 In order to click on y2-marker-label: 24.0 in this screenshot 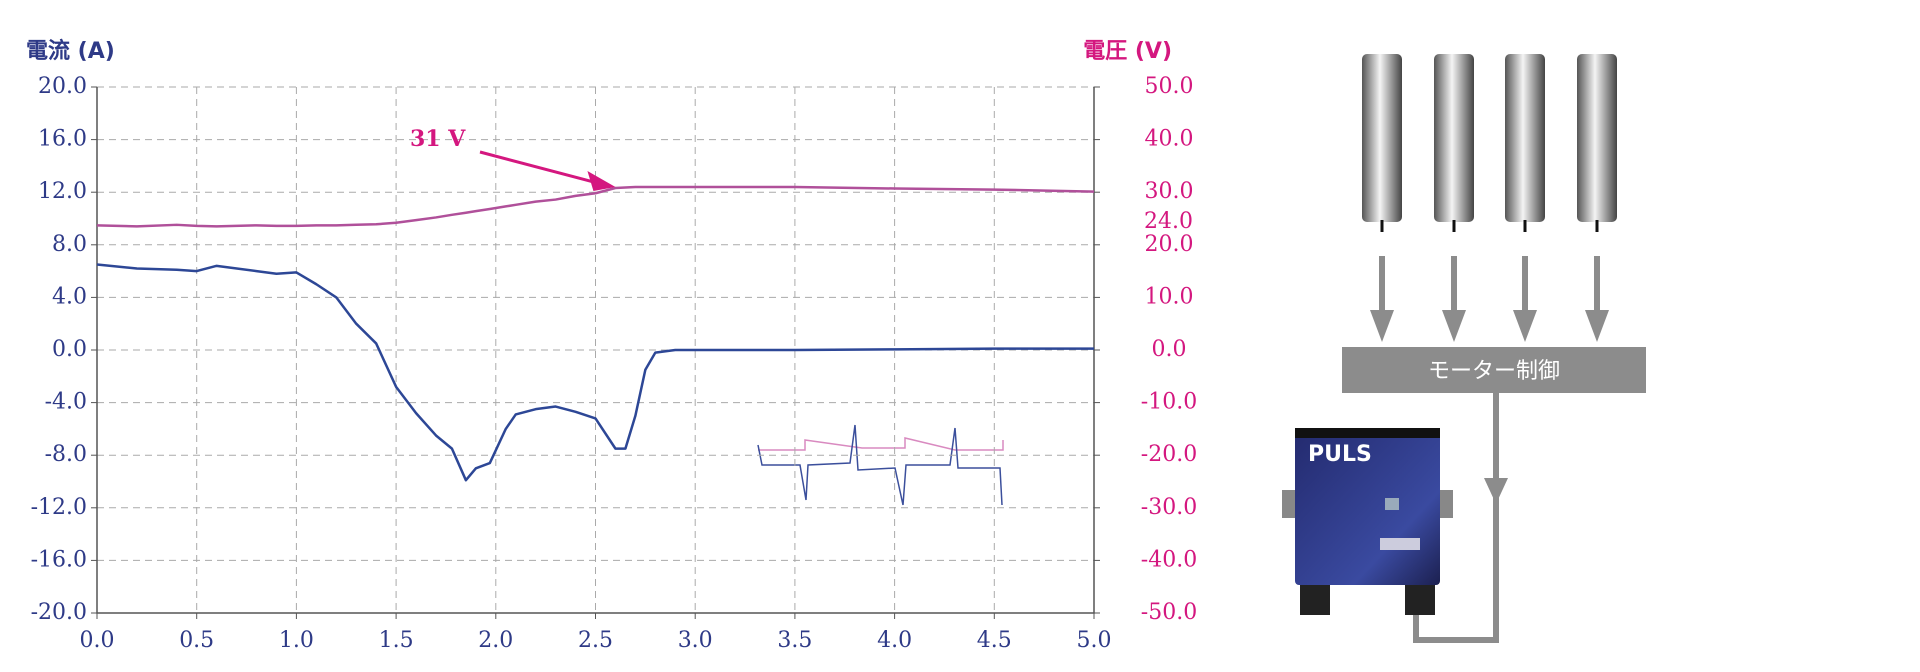, I will do `click(1168, 221)`.